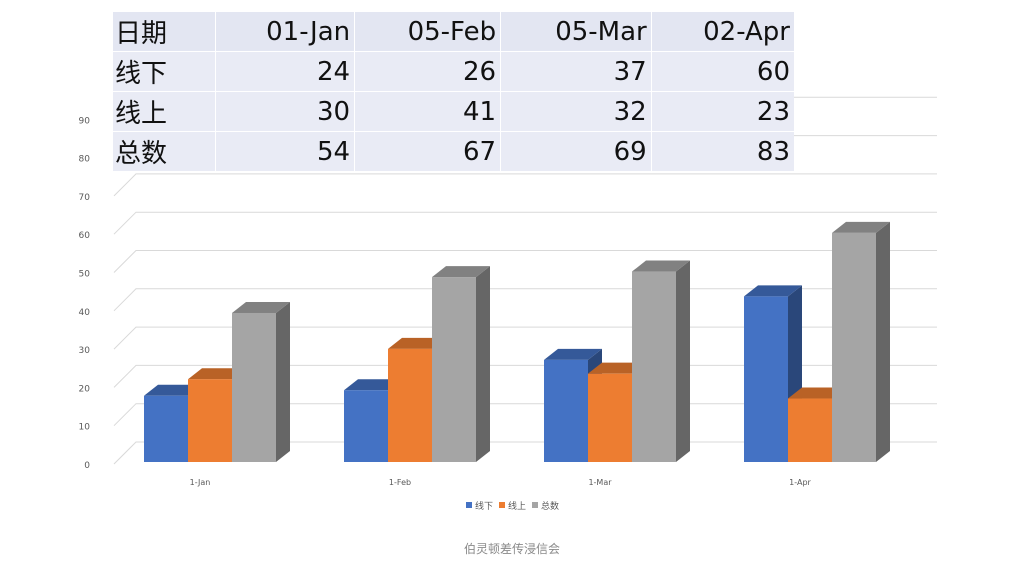 Image resolution: width=1024 pixels, height=576 pixels. Describe the element at coordinates (576, 32) in the screenshot. I see `table-column-header: 05-Mar` at that location.